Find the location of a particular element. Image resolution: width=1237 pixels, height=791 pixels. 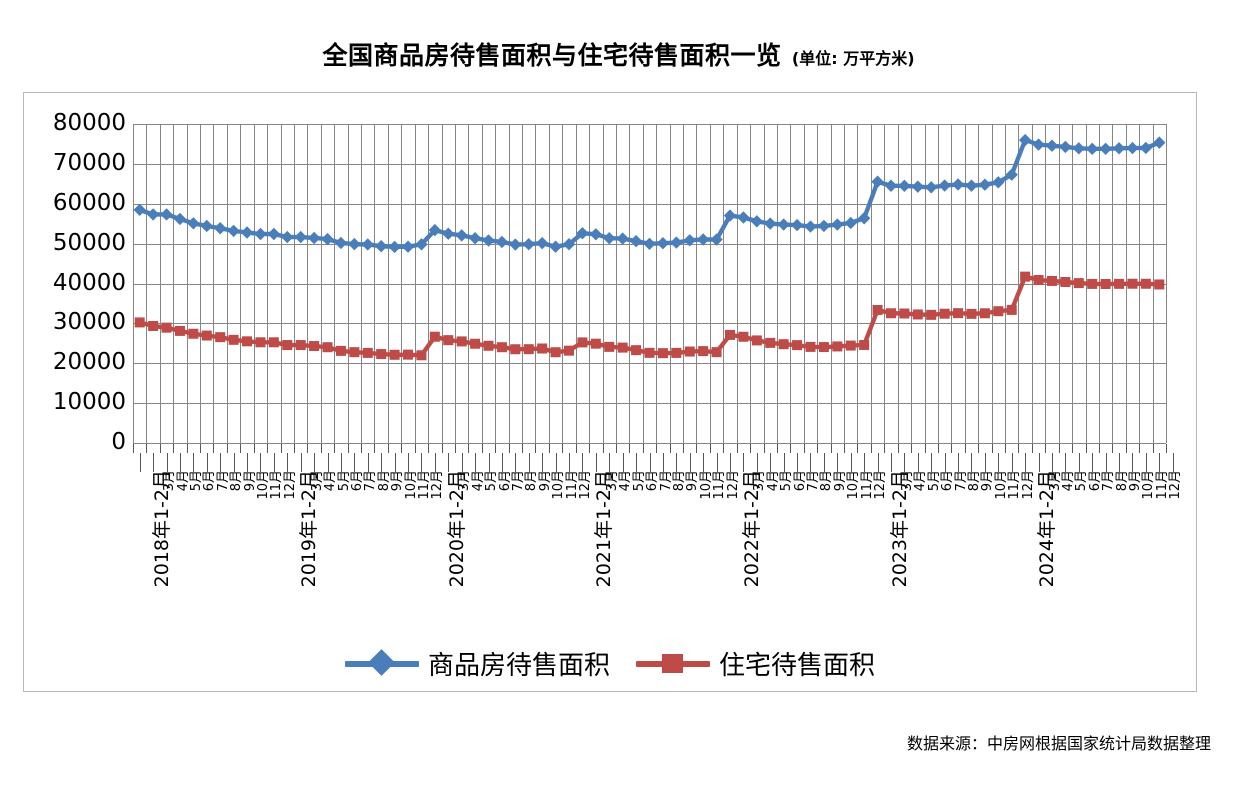

chart-legend: 商品房待售面积 住宅待售面积 is located at coordinates (610, 663).